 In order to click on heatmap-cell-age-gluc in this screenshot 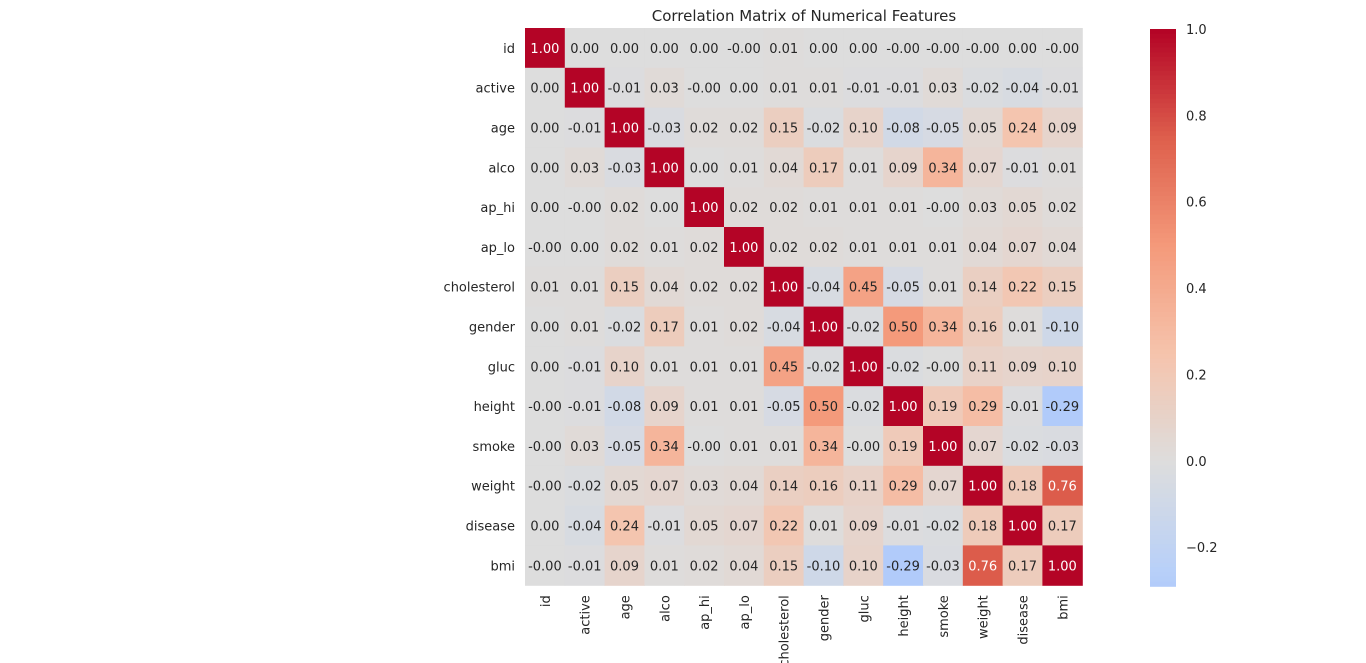, I will do `click(863, 127)`.